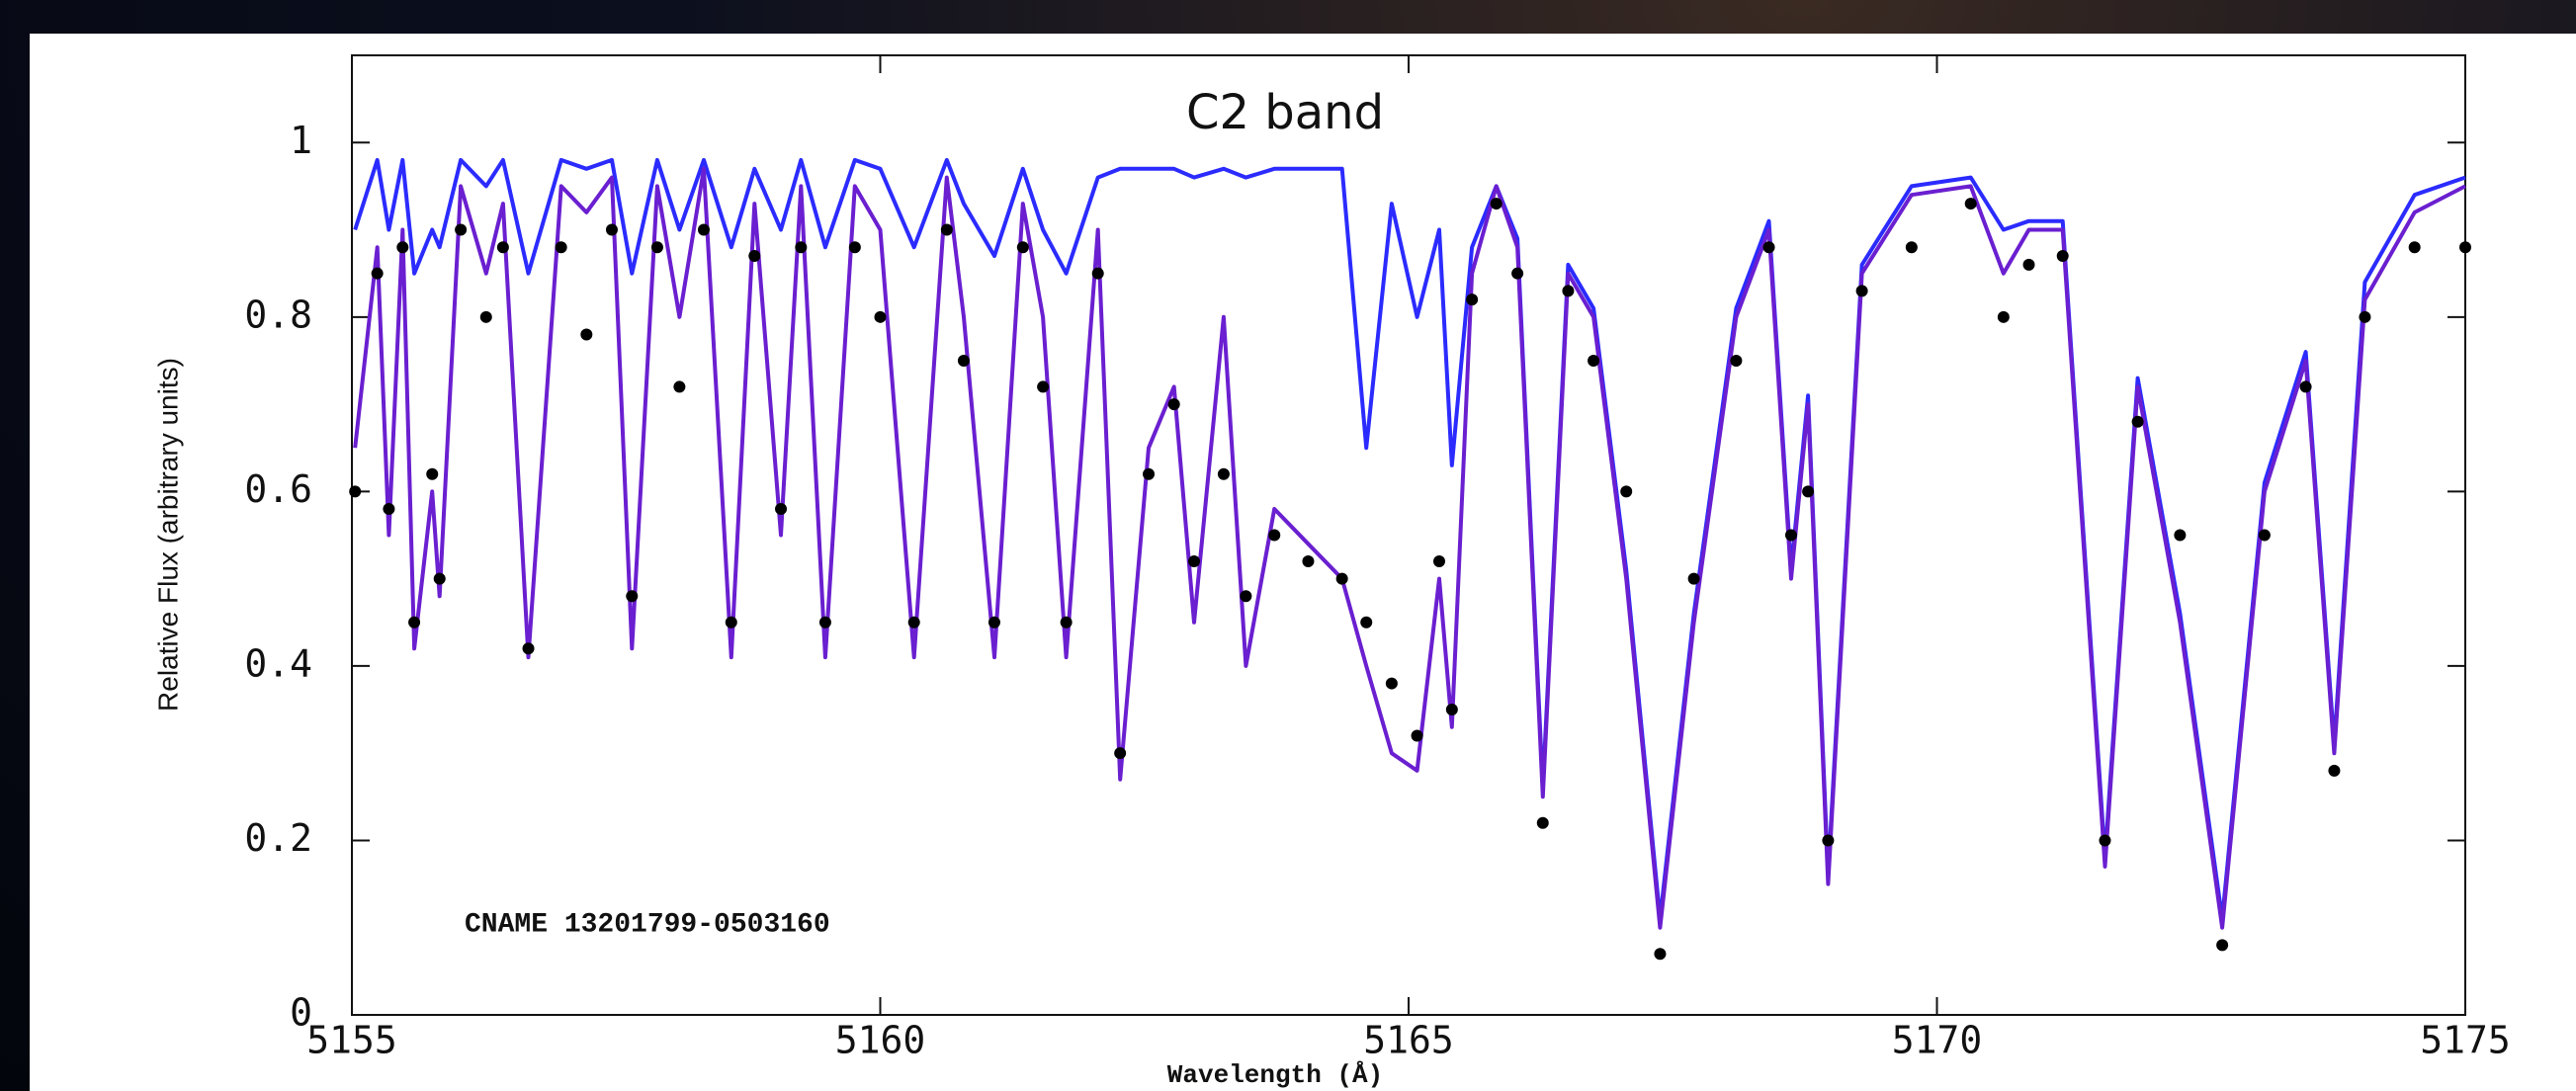 The width and height of the screenshot is (2576, 1091). I want to click on x-tick-label: 5160, so click(880, 1040).